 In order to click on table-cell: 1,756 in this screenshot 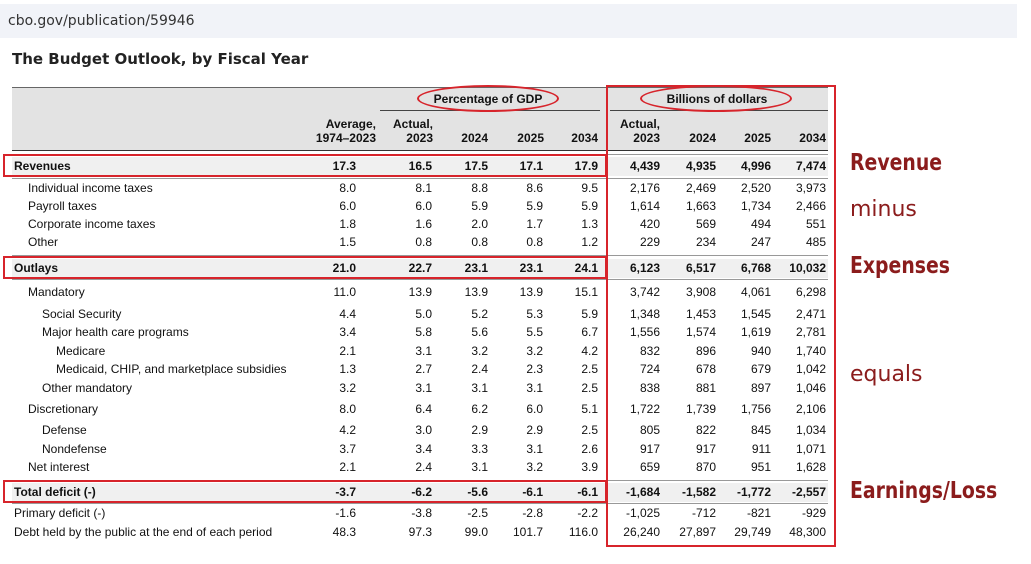, I will do `click(755, 409)`.